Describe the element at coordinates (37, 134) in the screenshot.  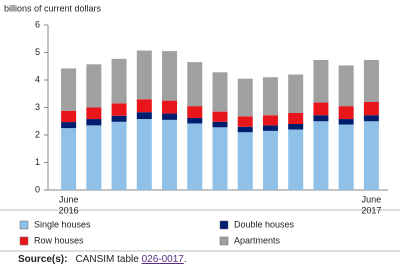
I see `y-tick-label: 2` at that location.